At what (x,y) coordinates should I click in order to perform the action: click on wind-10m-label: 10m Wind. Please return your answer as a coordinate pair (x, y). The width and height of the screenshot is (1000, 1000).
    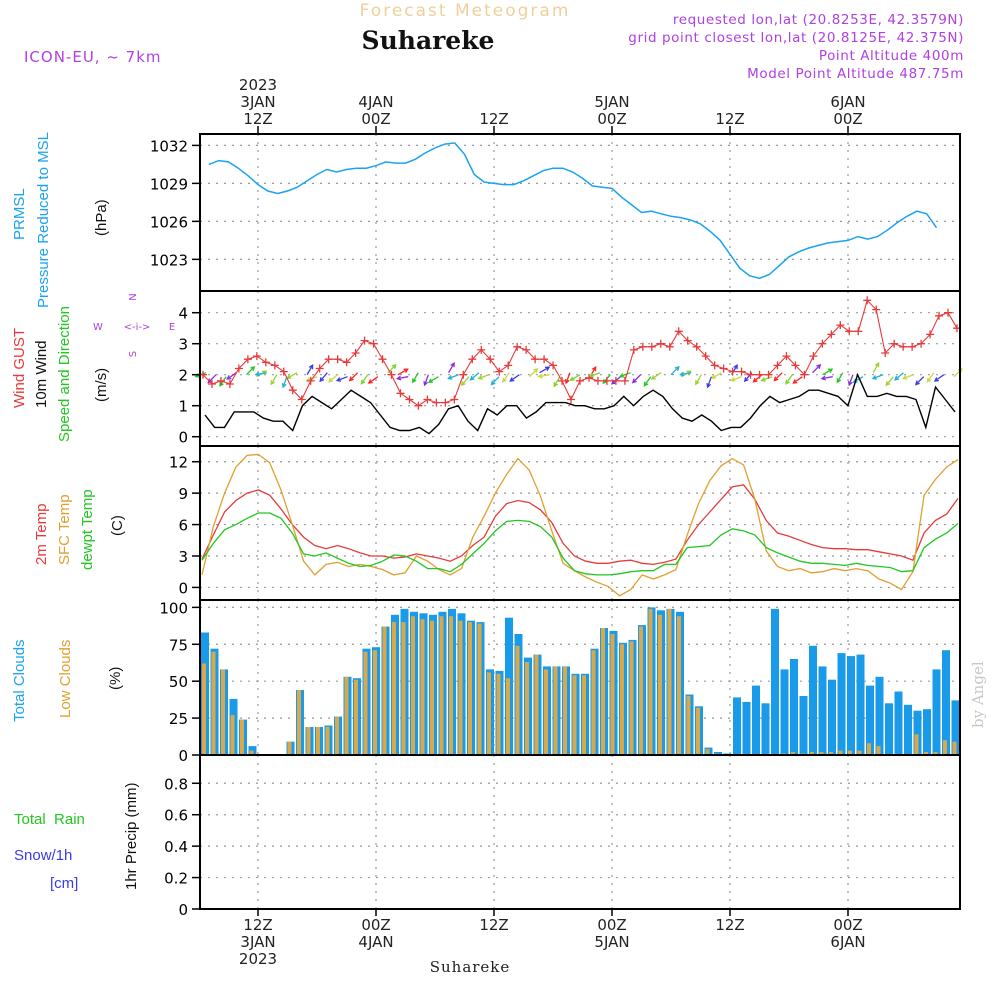
    Looking at the image, I should click on (41, 374).